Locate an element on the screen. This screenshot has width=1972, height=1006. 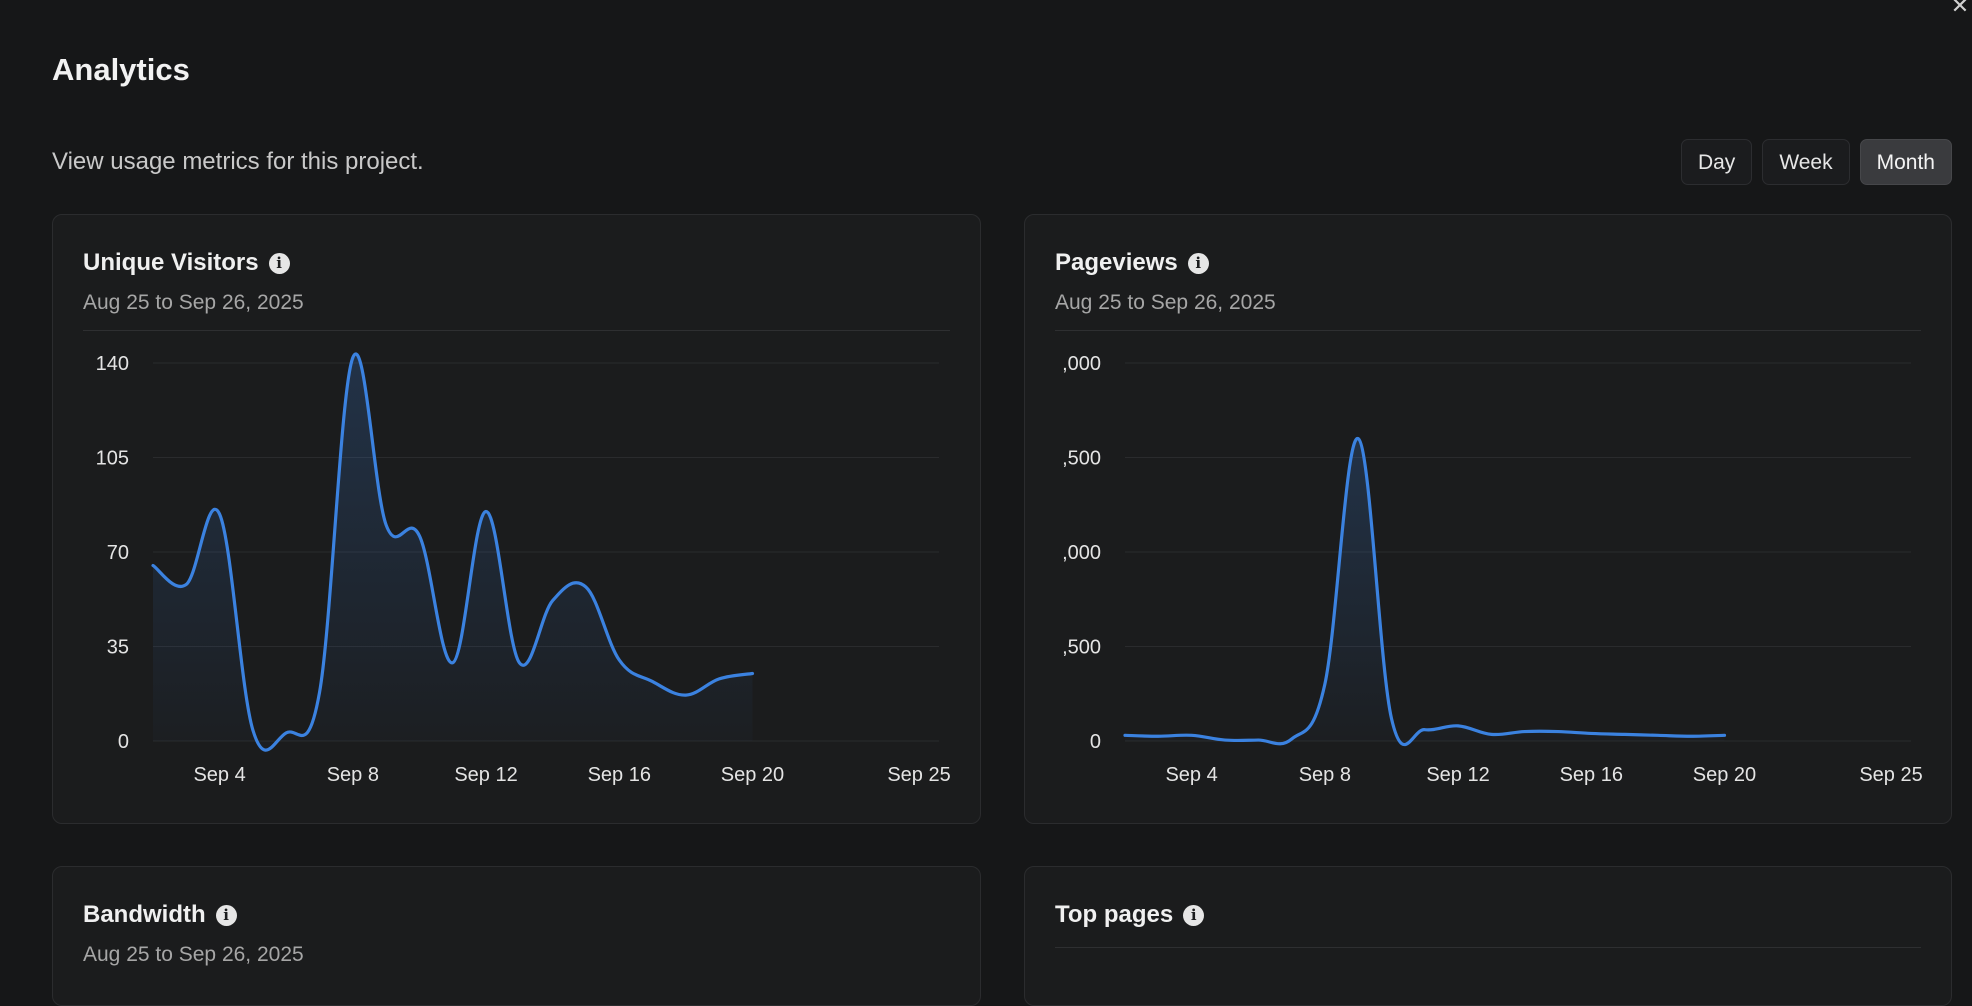
pageviews-title: Pageviews is located at coordinates (1116, 262).